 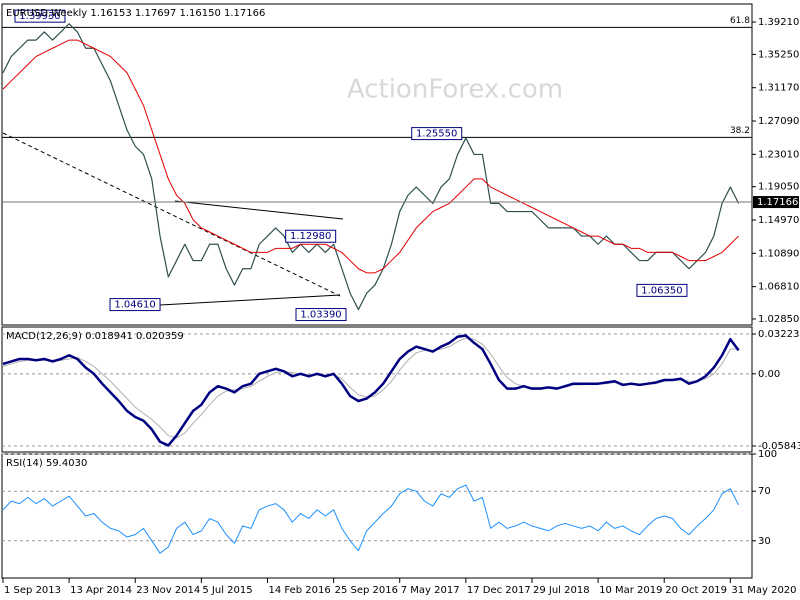 I want to click on y-tick-label: 1.14970, so click(x=778, y=220).